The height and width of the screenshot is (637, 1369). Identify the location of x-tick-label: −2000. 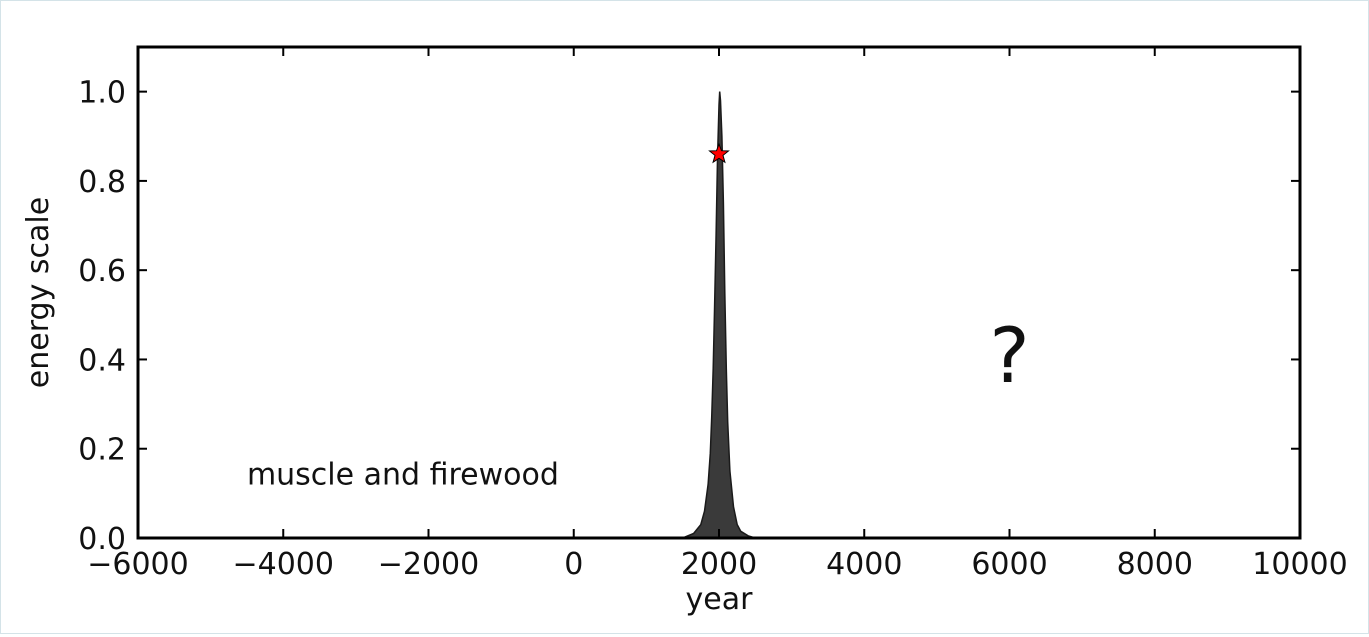
(428, 564).